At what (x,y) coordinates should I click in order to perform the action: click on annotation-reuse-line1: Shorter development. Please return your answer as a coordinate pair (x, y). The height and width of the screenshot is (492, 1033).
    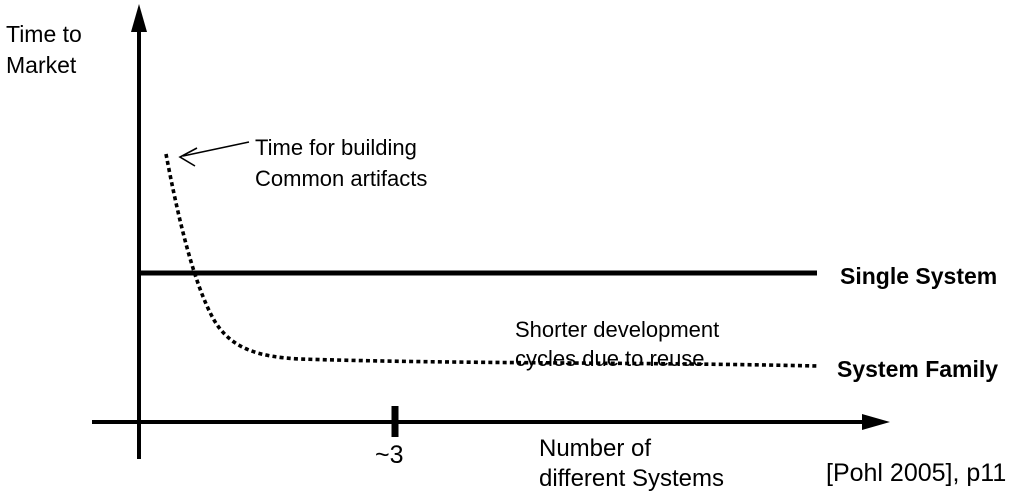
    Looking at the image, I should click on (617, 329).